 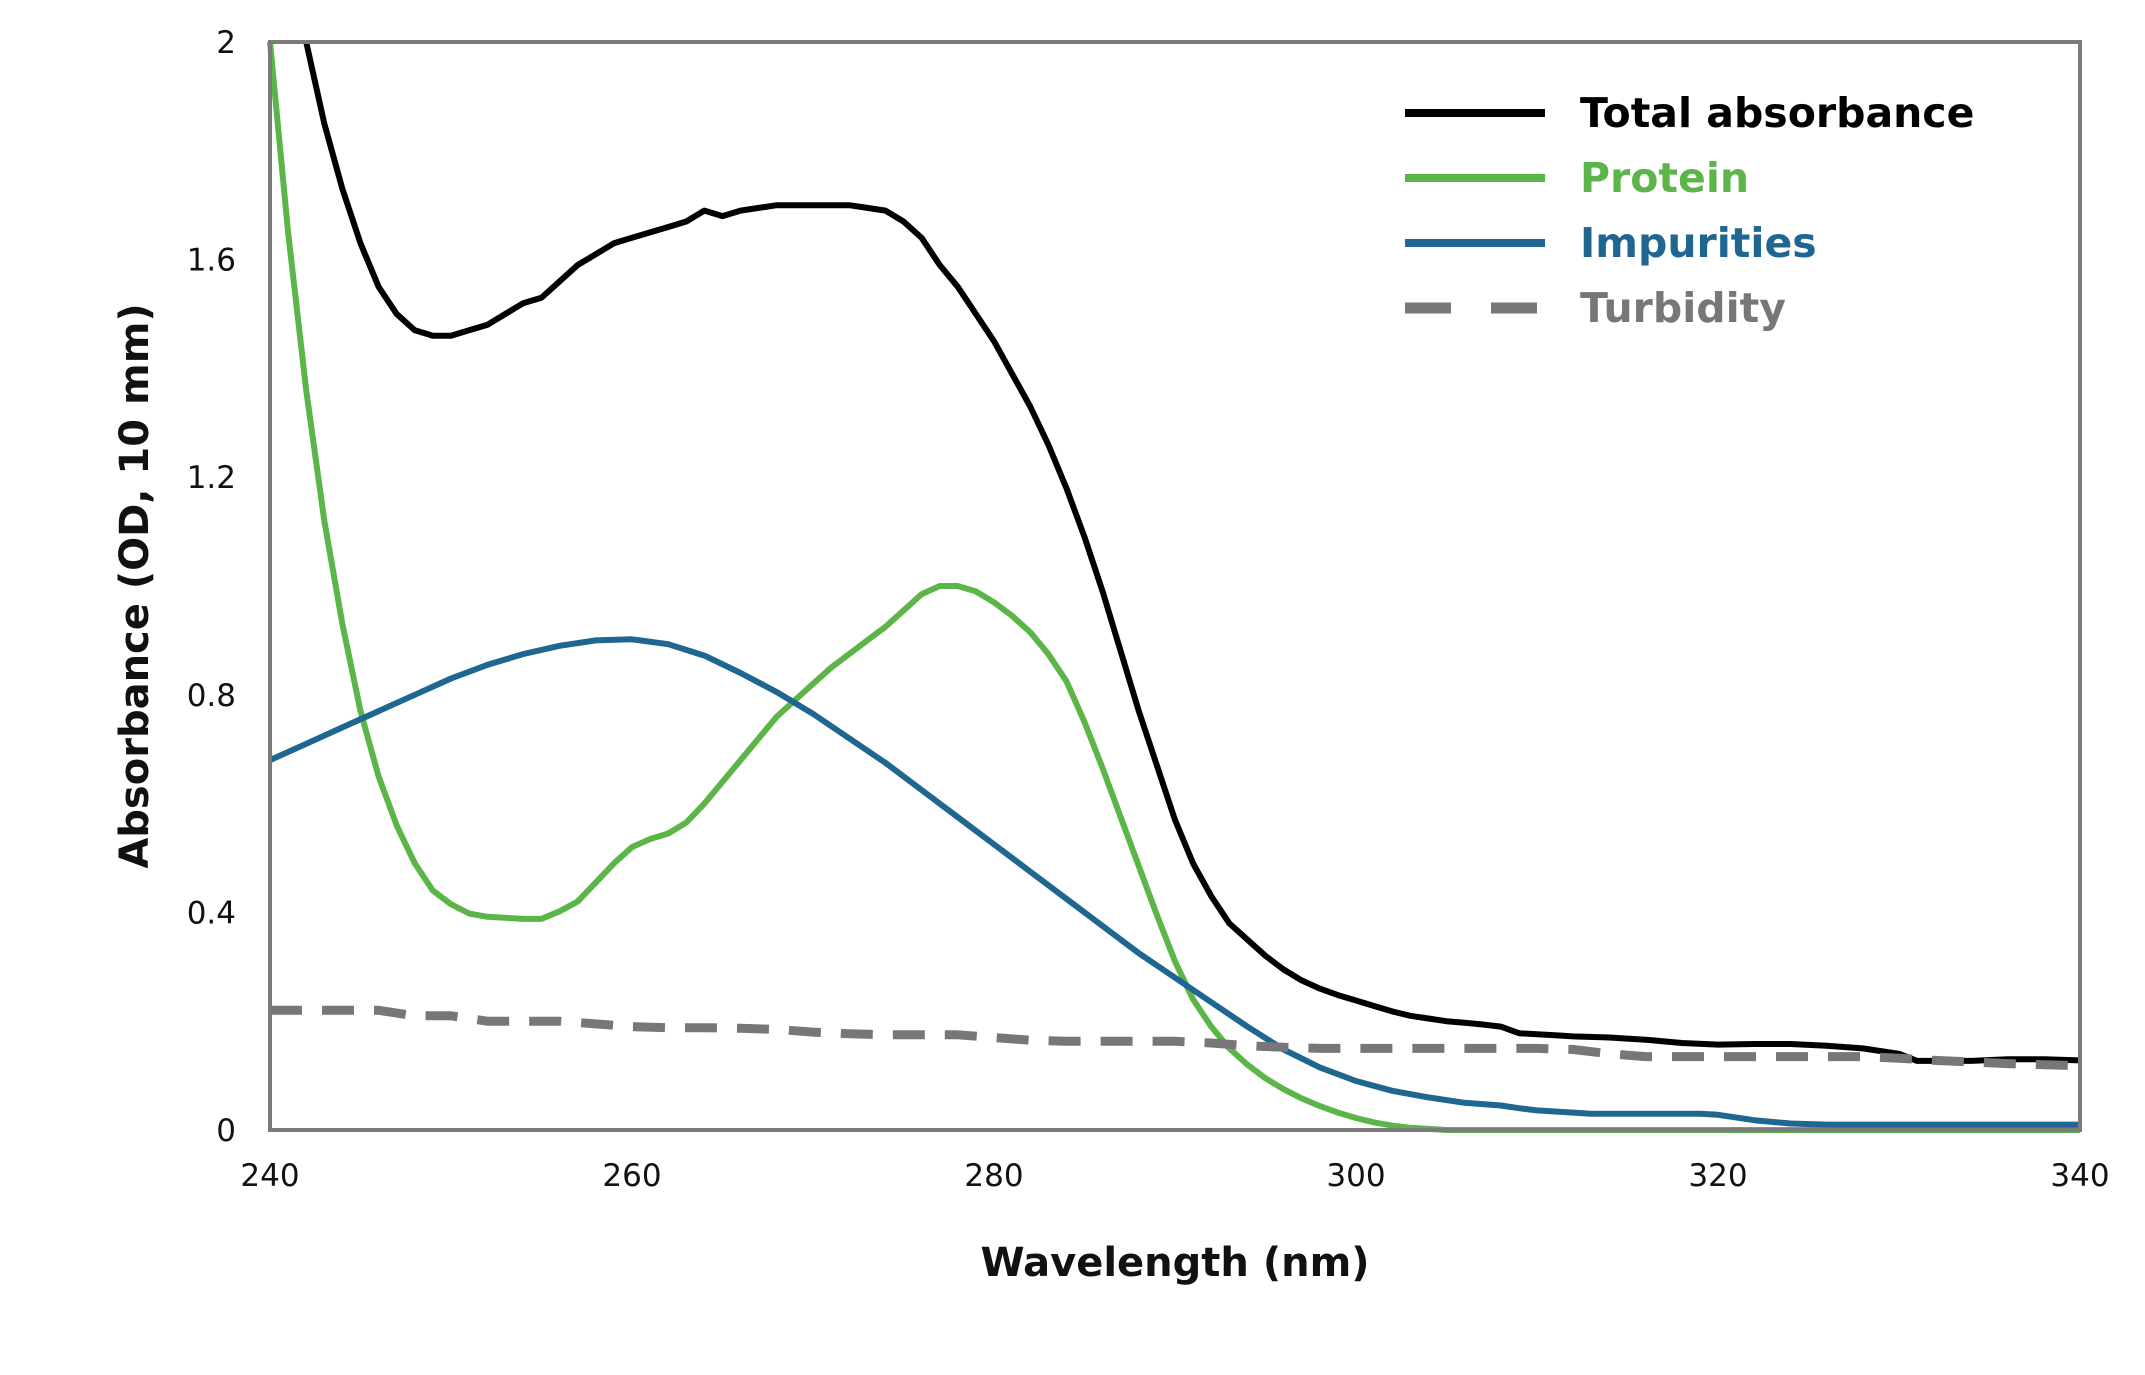 I want to click on y-tick-label: 0, so click(x=226, y=1131).